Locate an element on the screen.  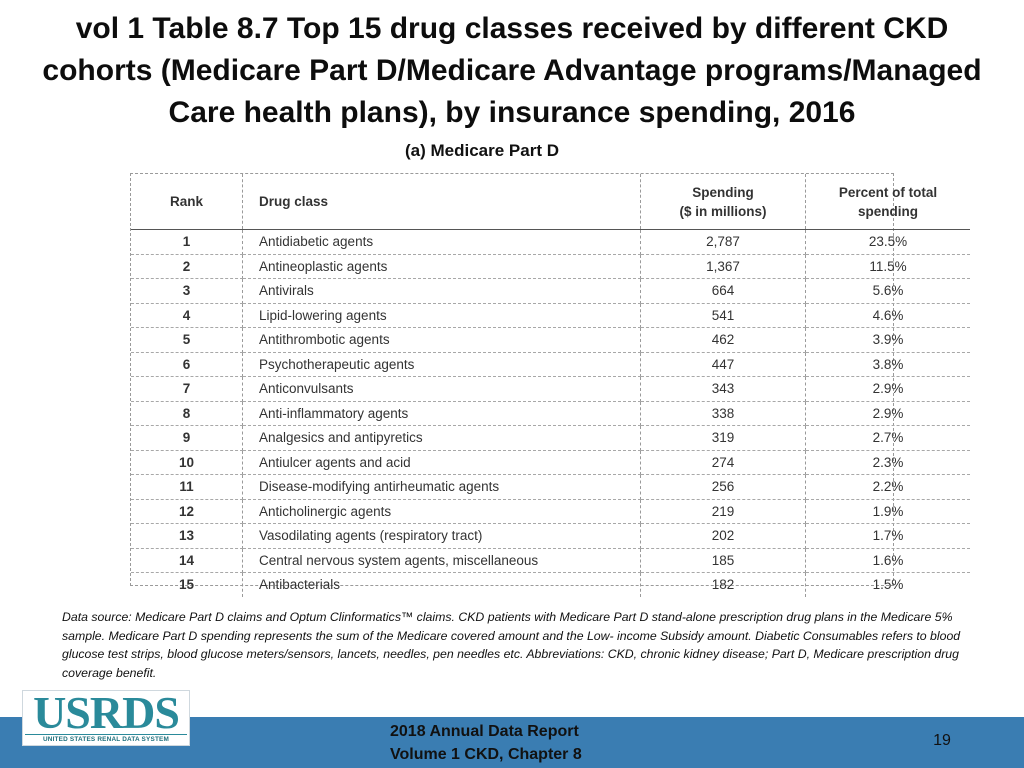
cell-spending: 185 is located at coordinates (723, 560).